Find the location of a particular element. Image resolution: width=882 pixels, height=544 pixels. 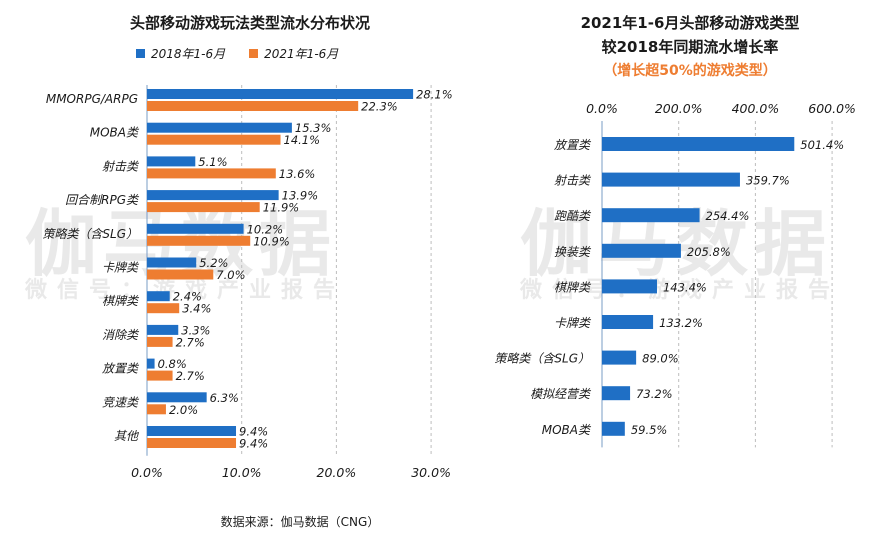

left-x-tick-label: 30.0% is located at coordinates (431, 472).